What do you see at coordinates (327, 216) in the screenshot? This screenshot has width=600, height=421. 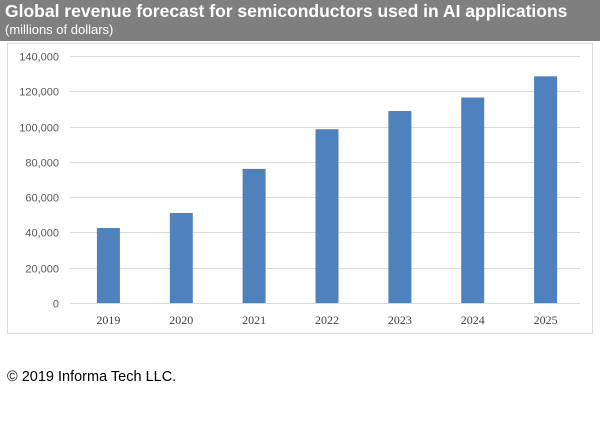 I see `bar-2022` at bounding box center [327, 216].